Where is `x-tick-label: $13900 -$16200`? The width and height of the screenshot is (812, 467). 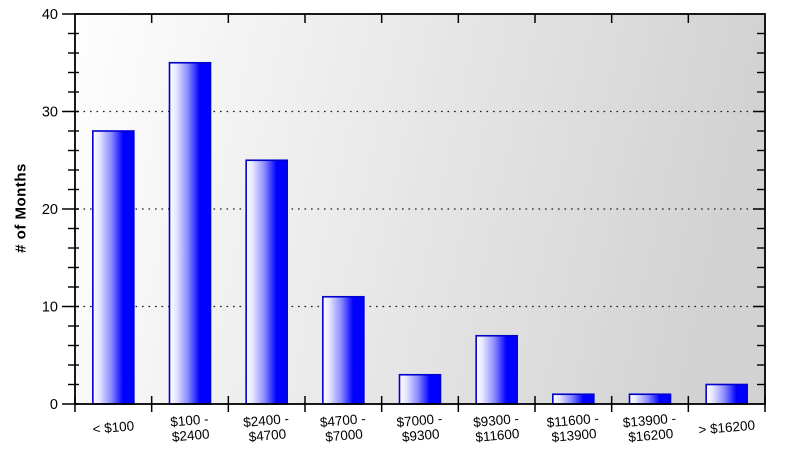
x-tick-label: $13900 -$16200 is located at coordinates (650, 428).